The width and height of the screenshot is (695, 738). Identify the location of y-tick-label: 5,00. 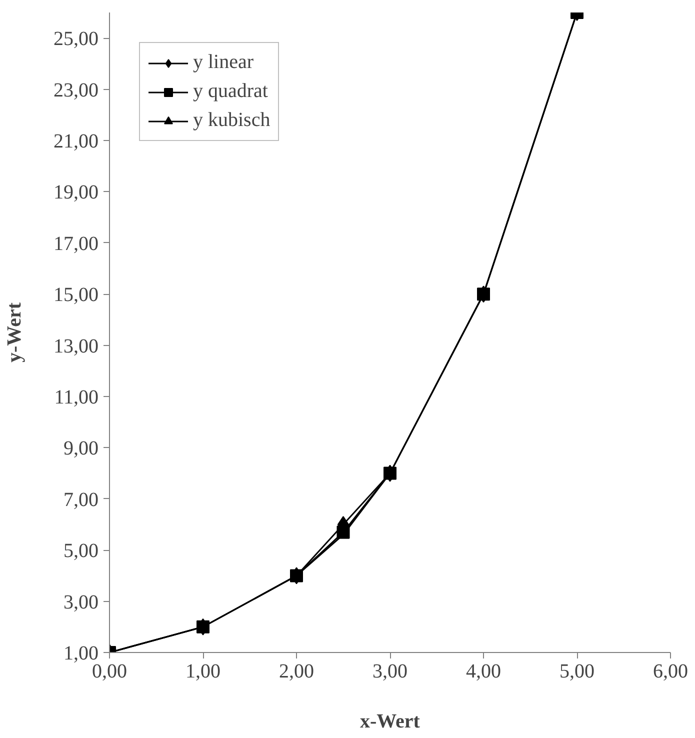
(81, 551).